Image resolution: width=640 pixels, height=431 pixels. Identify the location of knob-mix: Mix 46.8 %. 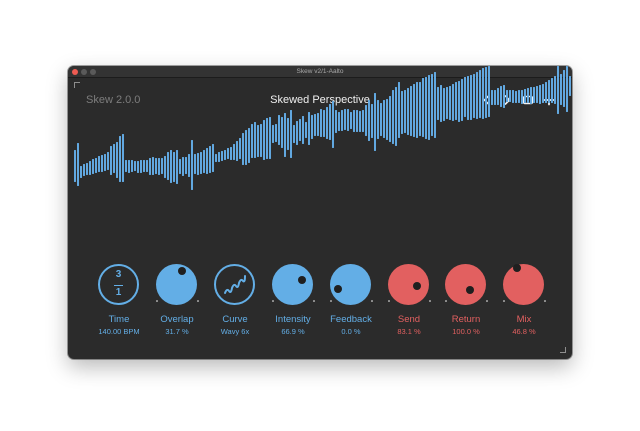
(524, 304).